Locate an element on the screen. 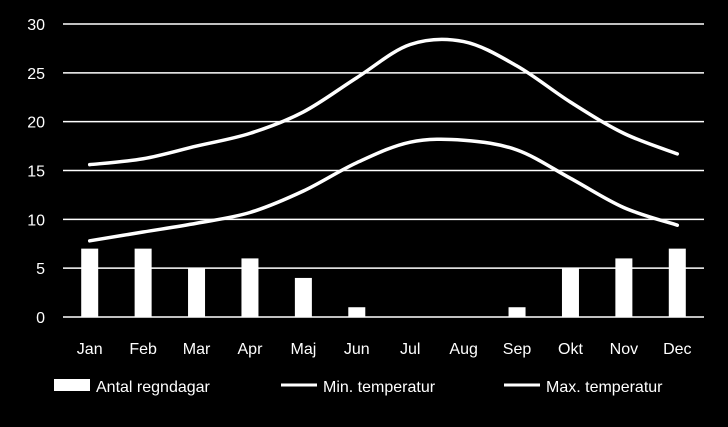 The image size is (728, 427). x-tick-label: Nov is located at coordinates (624, 349).